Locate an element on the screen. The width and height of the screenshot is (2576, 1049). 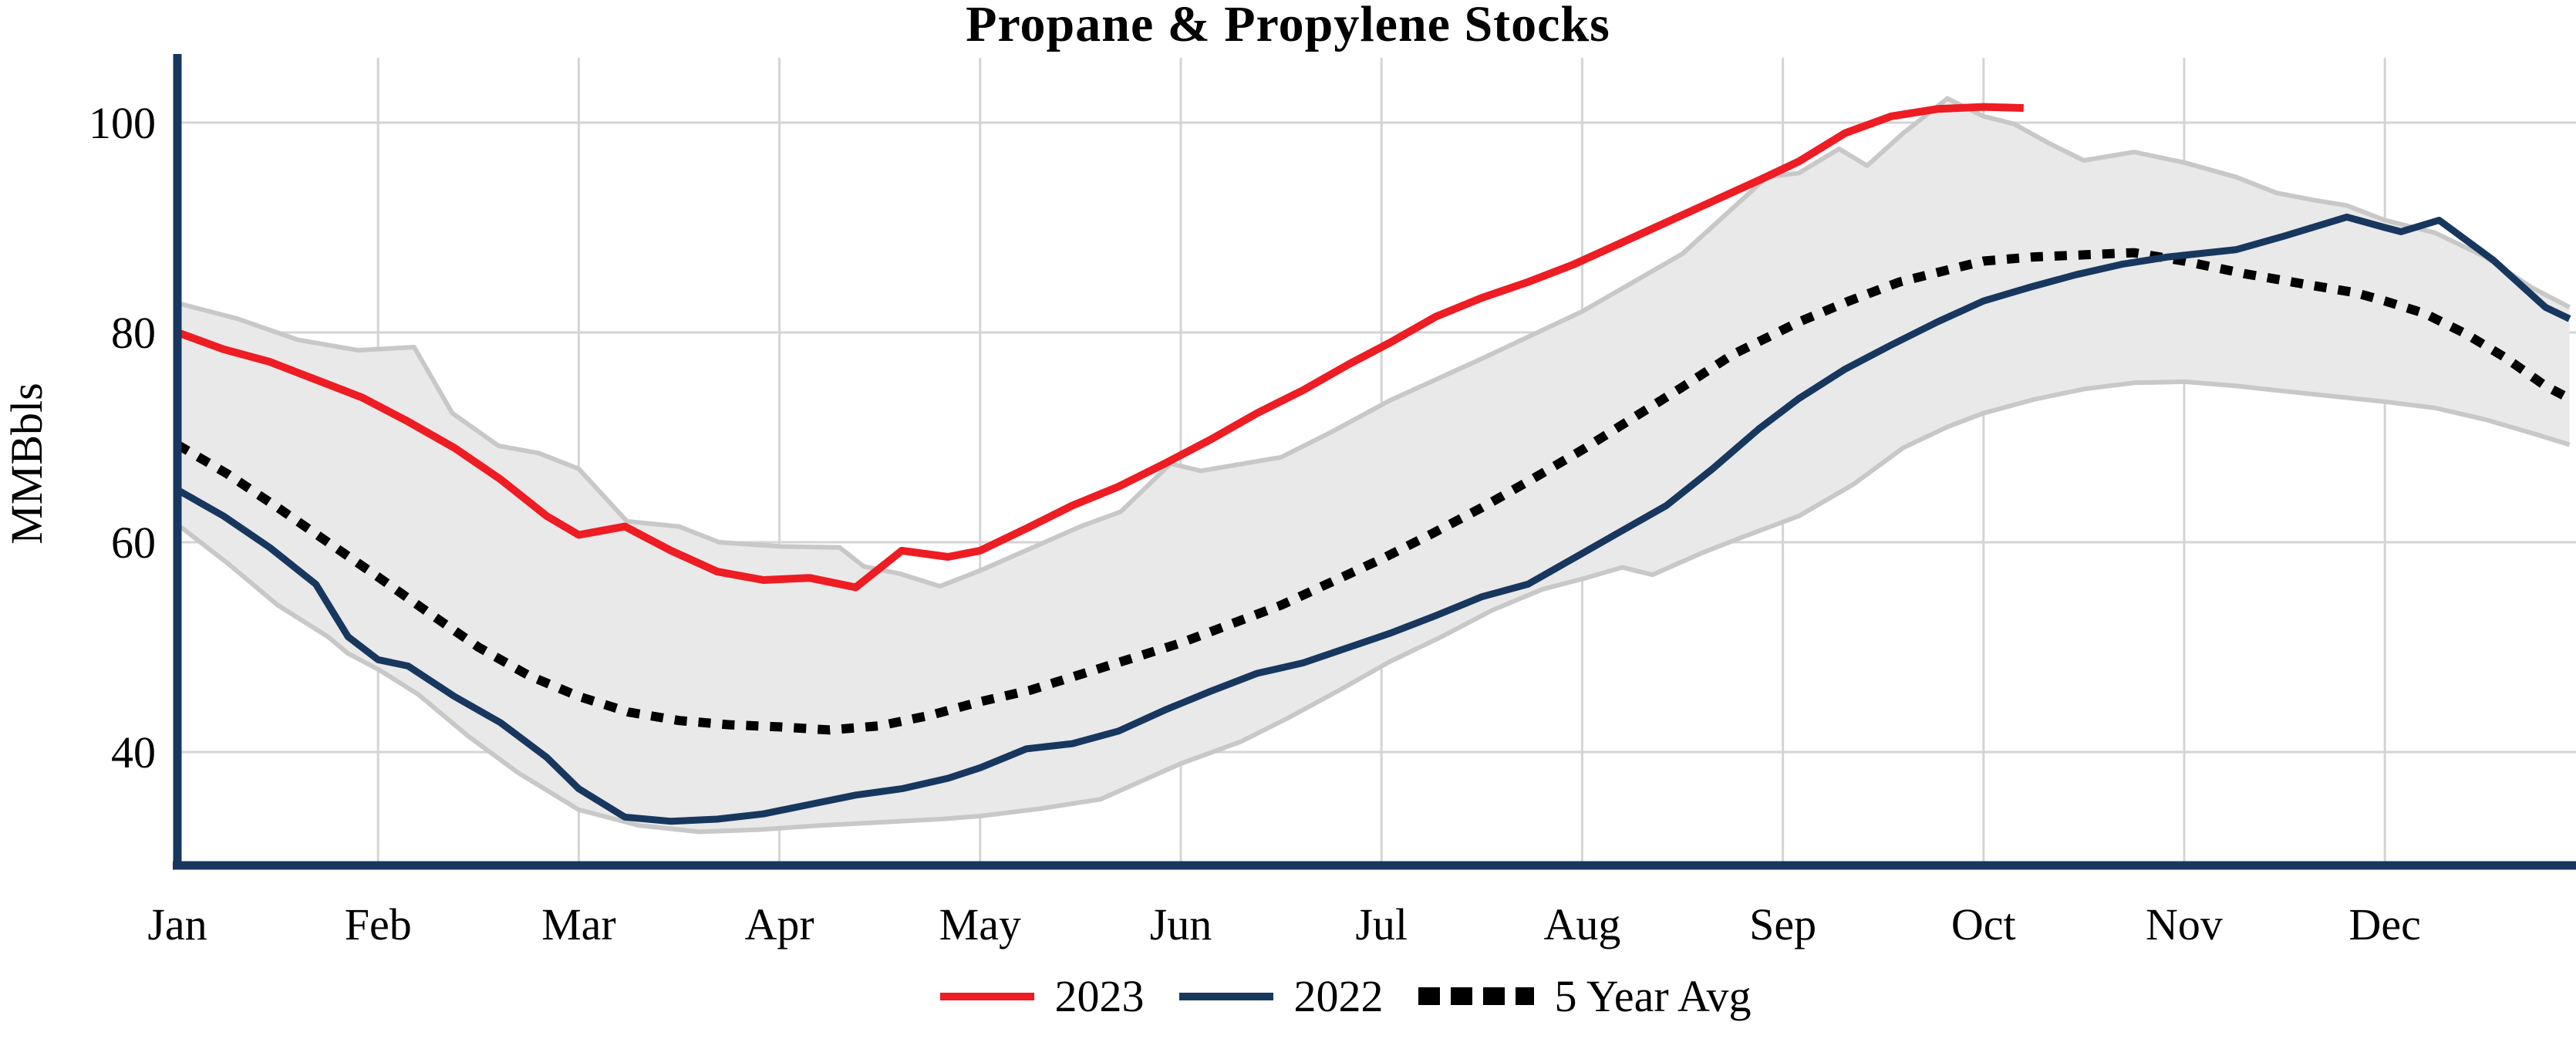
y-tick-label: 40 is located at coordinates (133, 752).